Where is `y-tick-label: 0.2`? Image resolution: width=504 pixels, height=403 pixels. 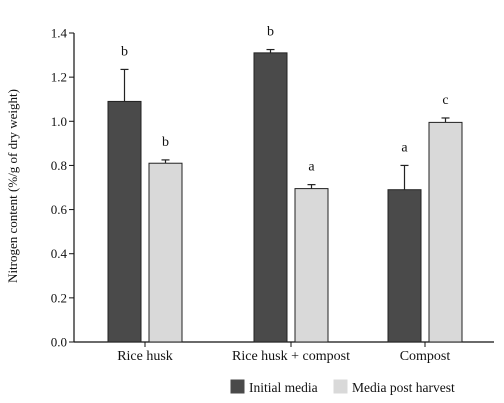
y-tick-label: 0.2 is located at coordinates (59, 297).